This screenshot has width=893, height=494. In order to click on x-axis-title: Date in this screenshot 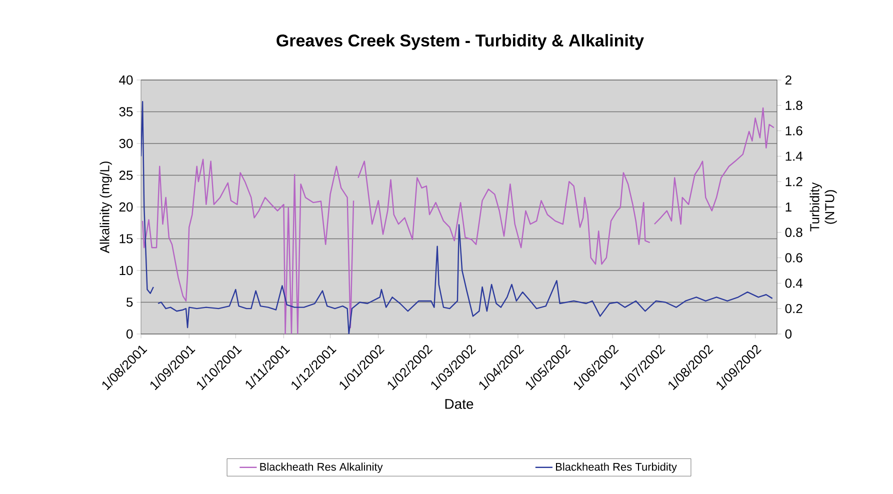, I will do `click(459, 404)`.